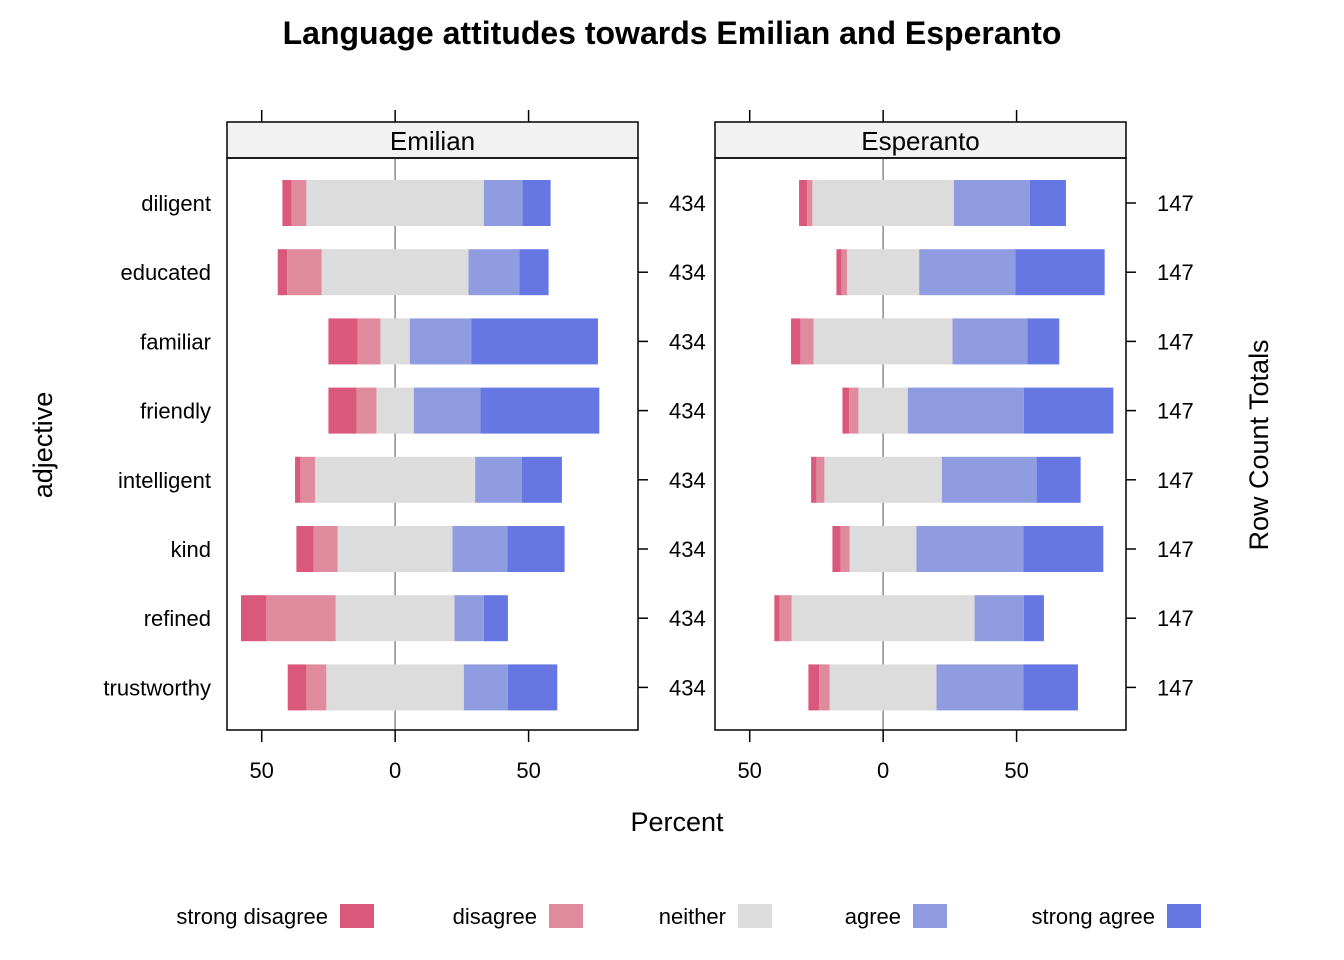 The height and width of the screenshot is (960, 1344). What do you see at coordinates (999, 618) in the screenshot?
I see `bar-esperanto-refined-agree` at bounding box center [999, 618].